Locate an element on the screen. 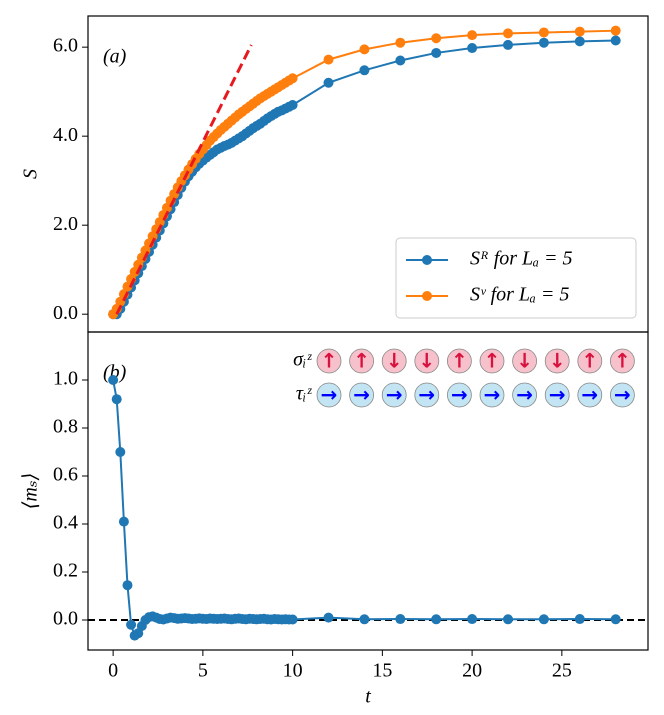  fit-line is located at coordinates (184, 179).